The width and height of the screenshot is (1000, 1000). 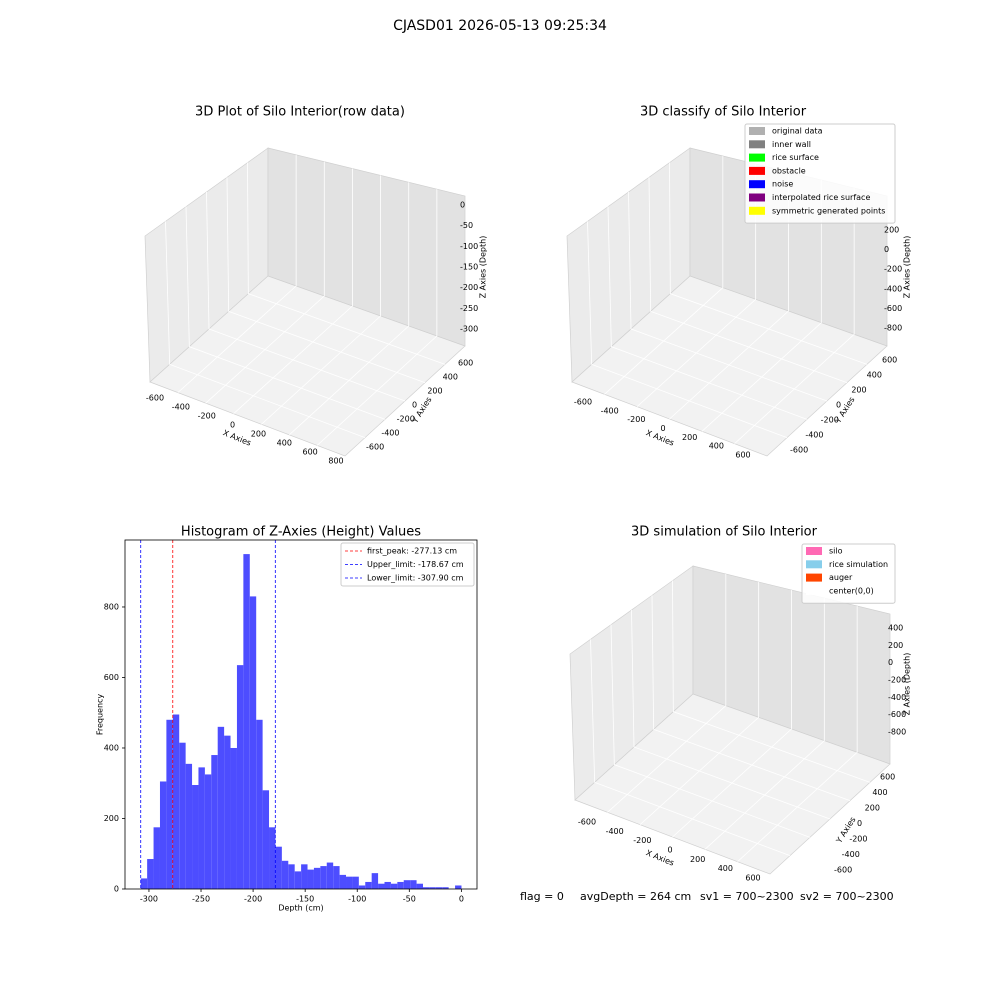 I want to click on figure-title: CJASD01 2026-05-13 09:25:34, so click(x=500, y=26).